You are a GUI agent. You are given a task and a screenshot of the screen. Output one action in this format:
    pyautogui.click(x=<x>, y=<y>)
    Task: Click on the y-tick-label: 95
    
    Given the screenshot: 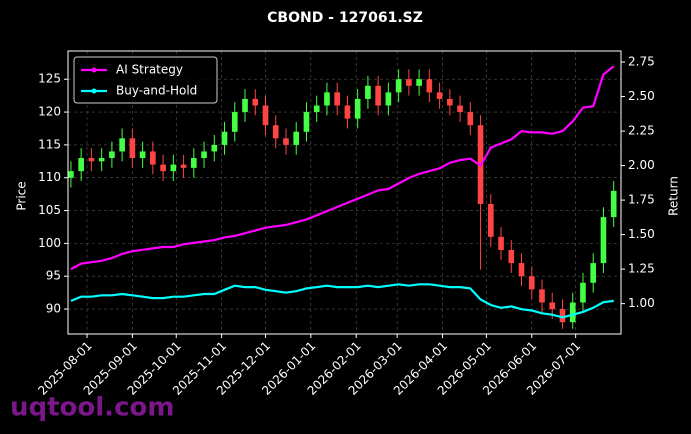 What is the action you would take?
    pyautogui.click(x=53, y=276)
    